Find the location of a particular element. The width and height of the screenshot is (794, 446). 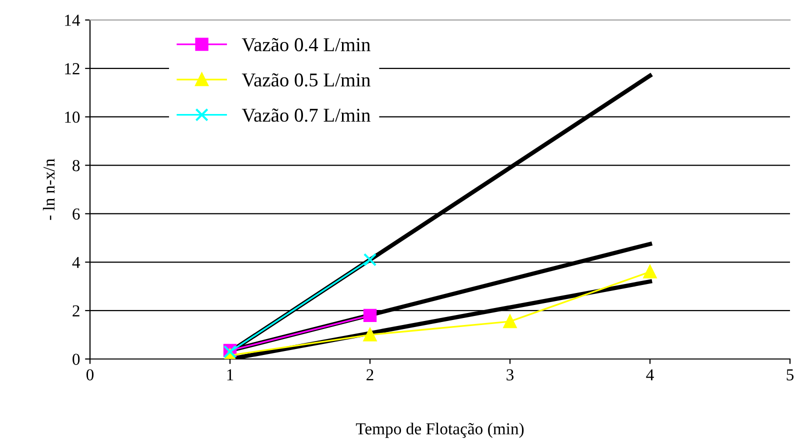

x-tick-label: 4 is located at coordinates (650, 374).